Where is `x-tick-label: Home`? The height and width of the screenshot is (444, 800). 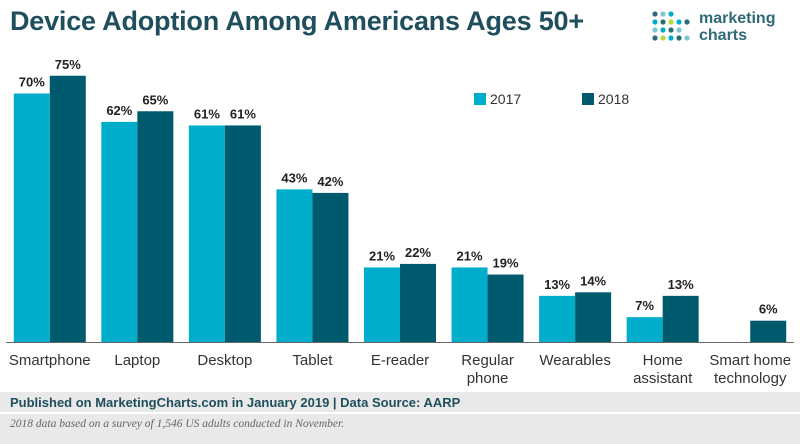 x-tick-label: Home is located at coordinates (663, 360).